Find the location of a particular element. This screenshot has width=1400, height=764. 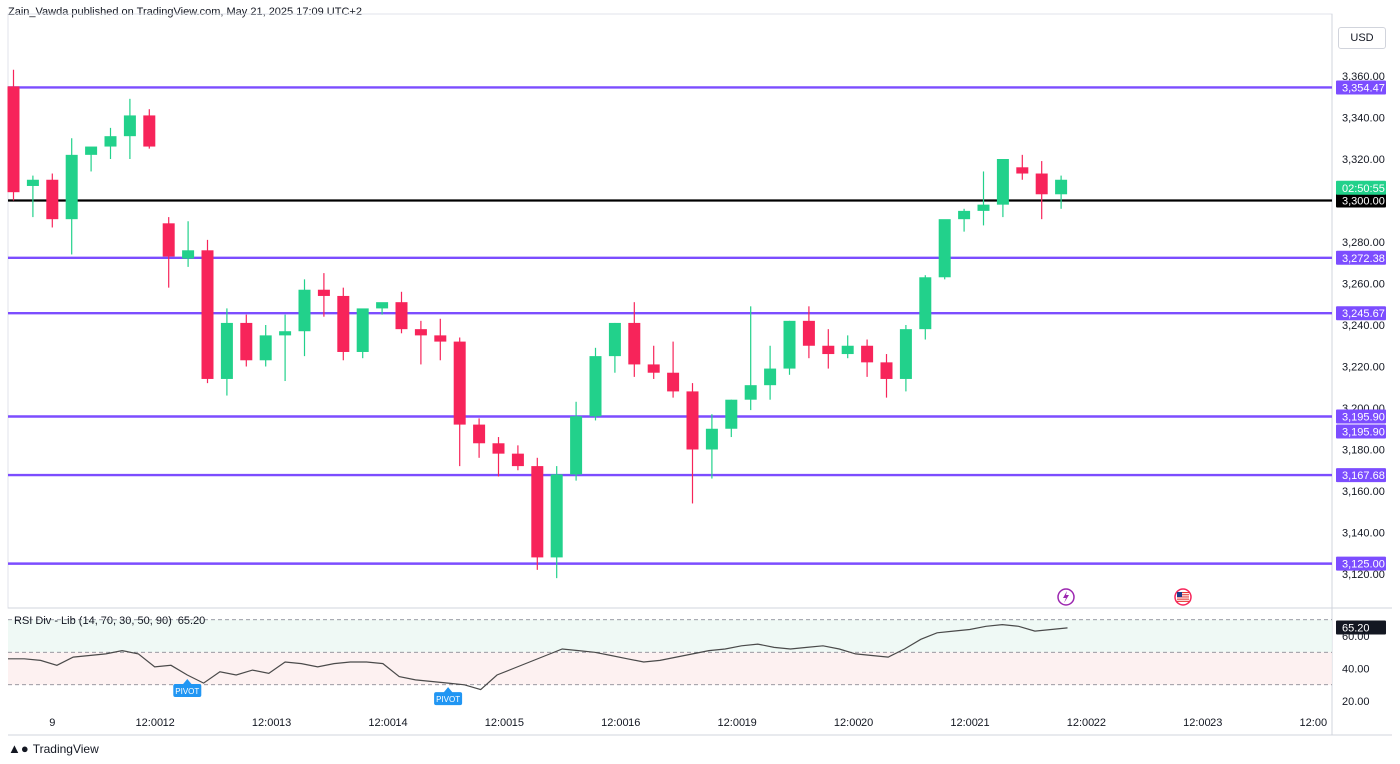

price-tick-label: 3,340.00 is located at coordinates (1363, 119).